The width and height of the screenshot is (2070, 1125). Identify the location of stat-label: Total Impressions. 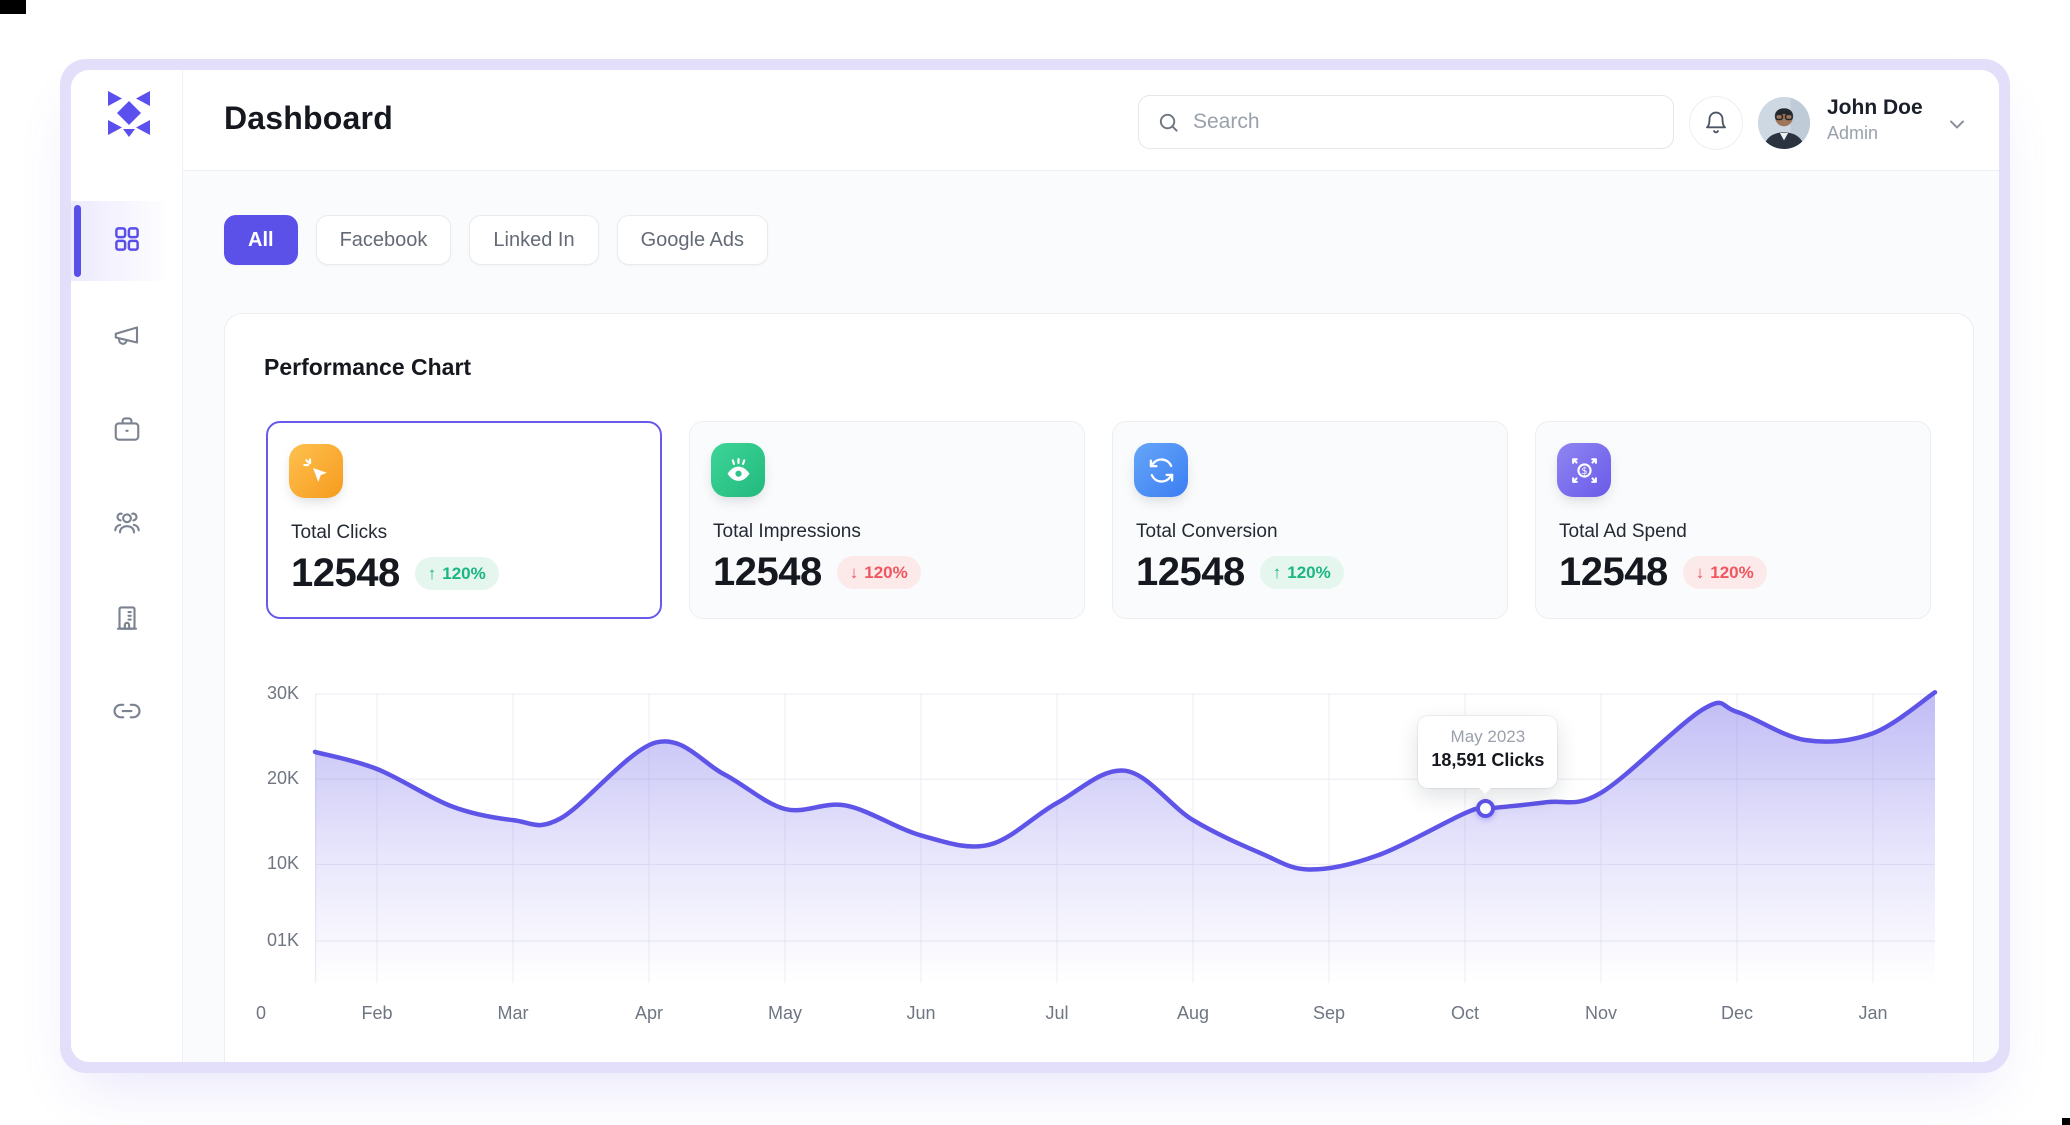
(787, 531).